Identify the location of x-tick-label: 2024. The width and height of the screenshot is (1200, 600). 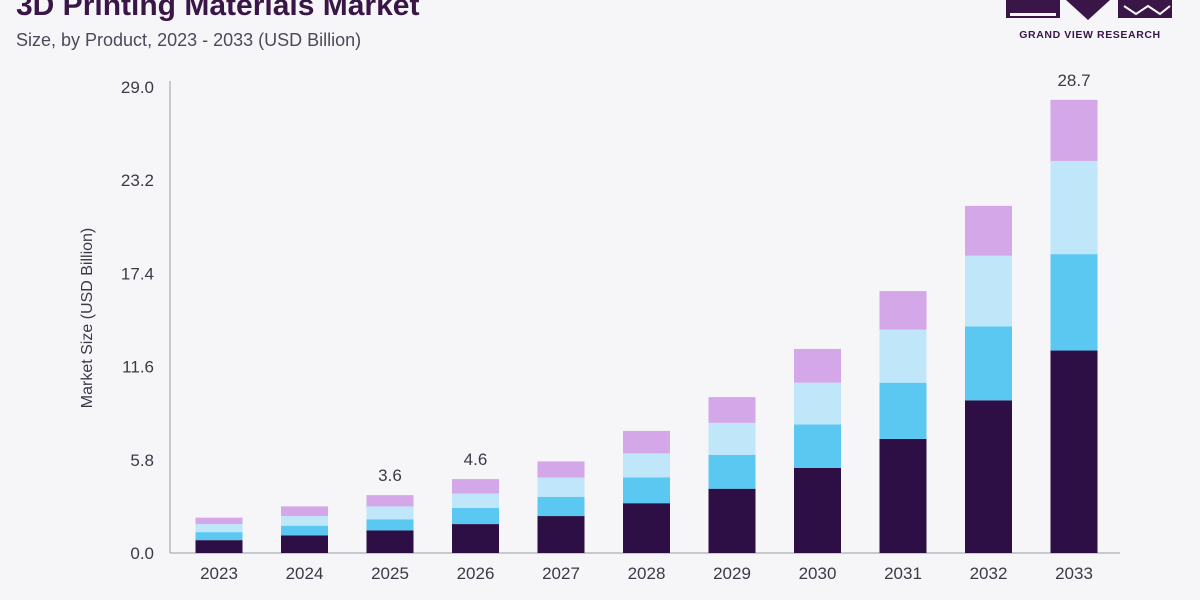
(305, 573).